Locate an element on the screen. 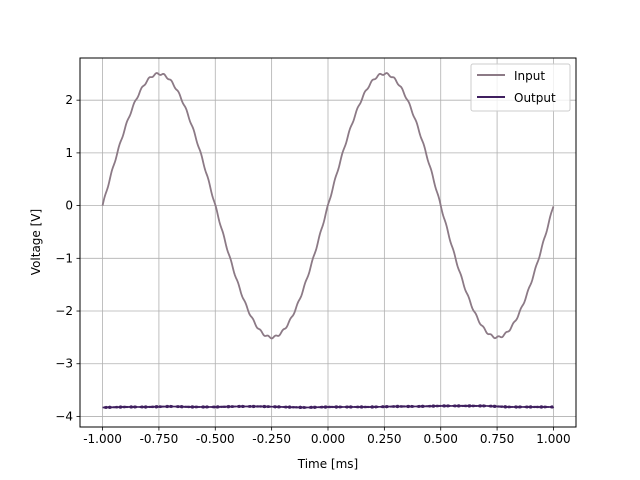 The height and width of the screenshot is (480, 640). y-tick-label: −1 is located at coordinates (64, 258).